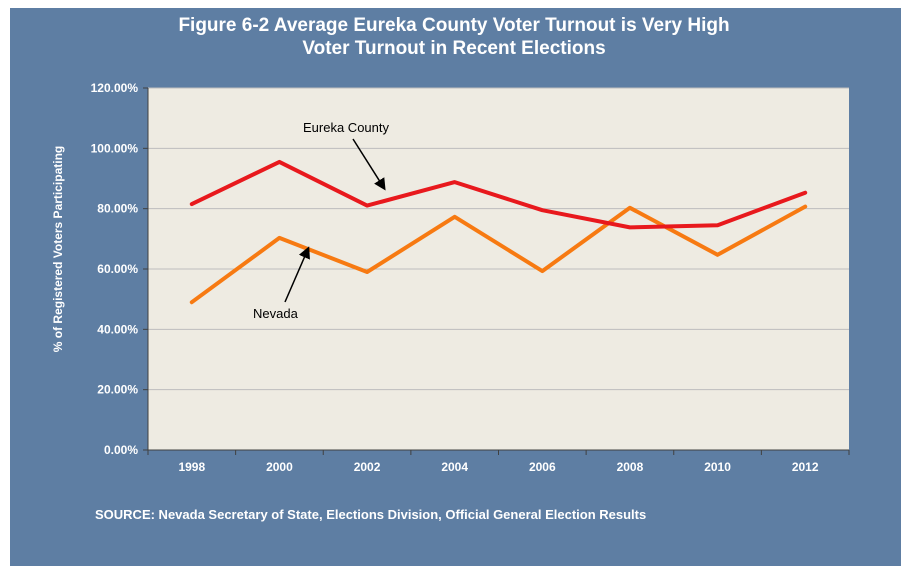 Image resolution: width=908 pixels, height=575 pixels. What do you see at coordinates (321, 220) in the screenshot?
I see `annotations: Eureka County Nevada` at bounding box center [321, 220].